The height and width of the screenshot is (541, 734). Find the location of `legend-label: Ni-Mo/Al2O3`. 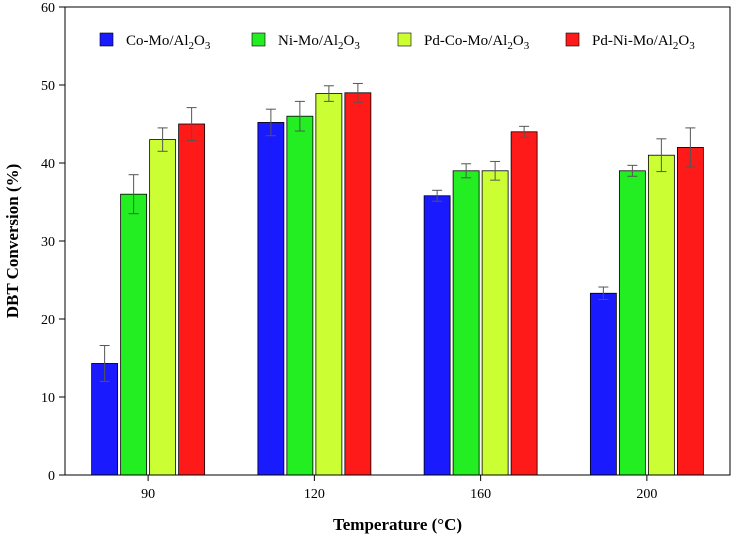

legend-label: Ni-Mo/Al2O3 is located at coordinates (319, 42).